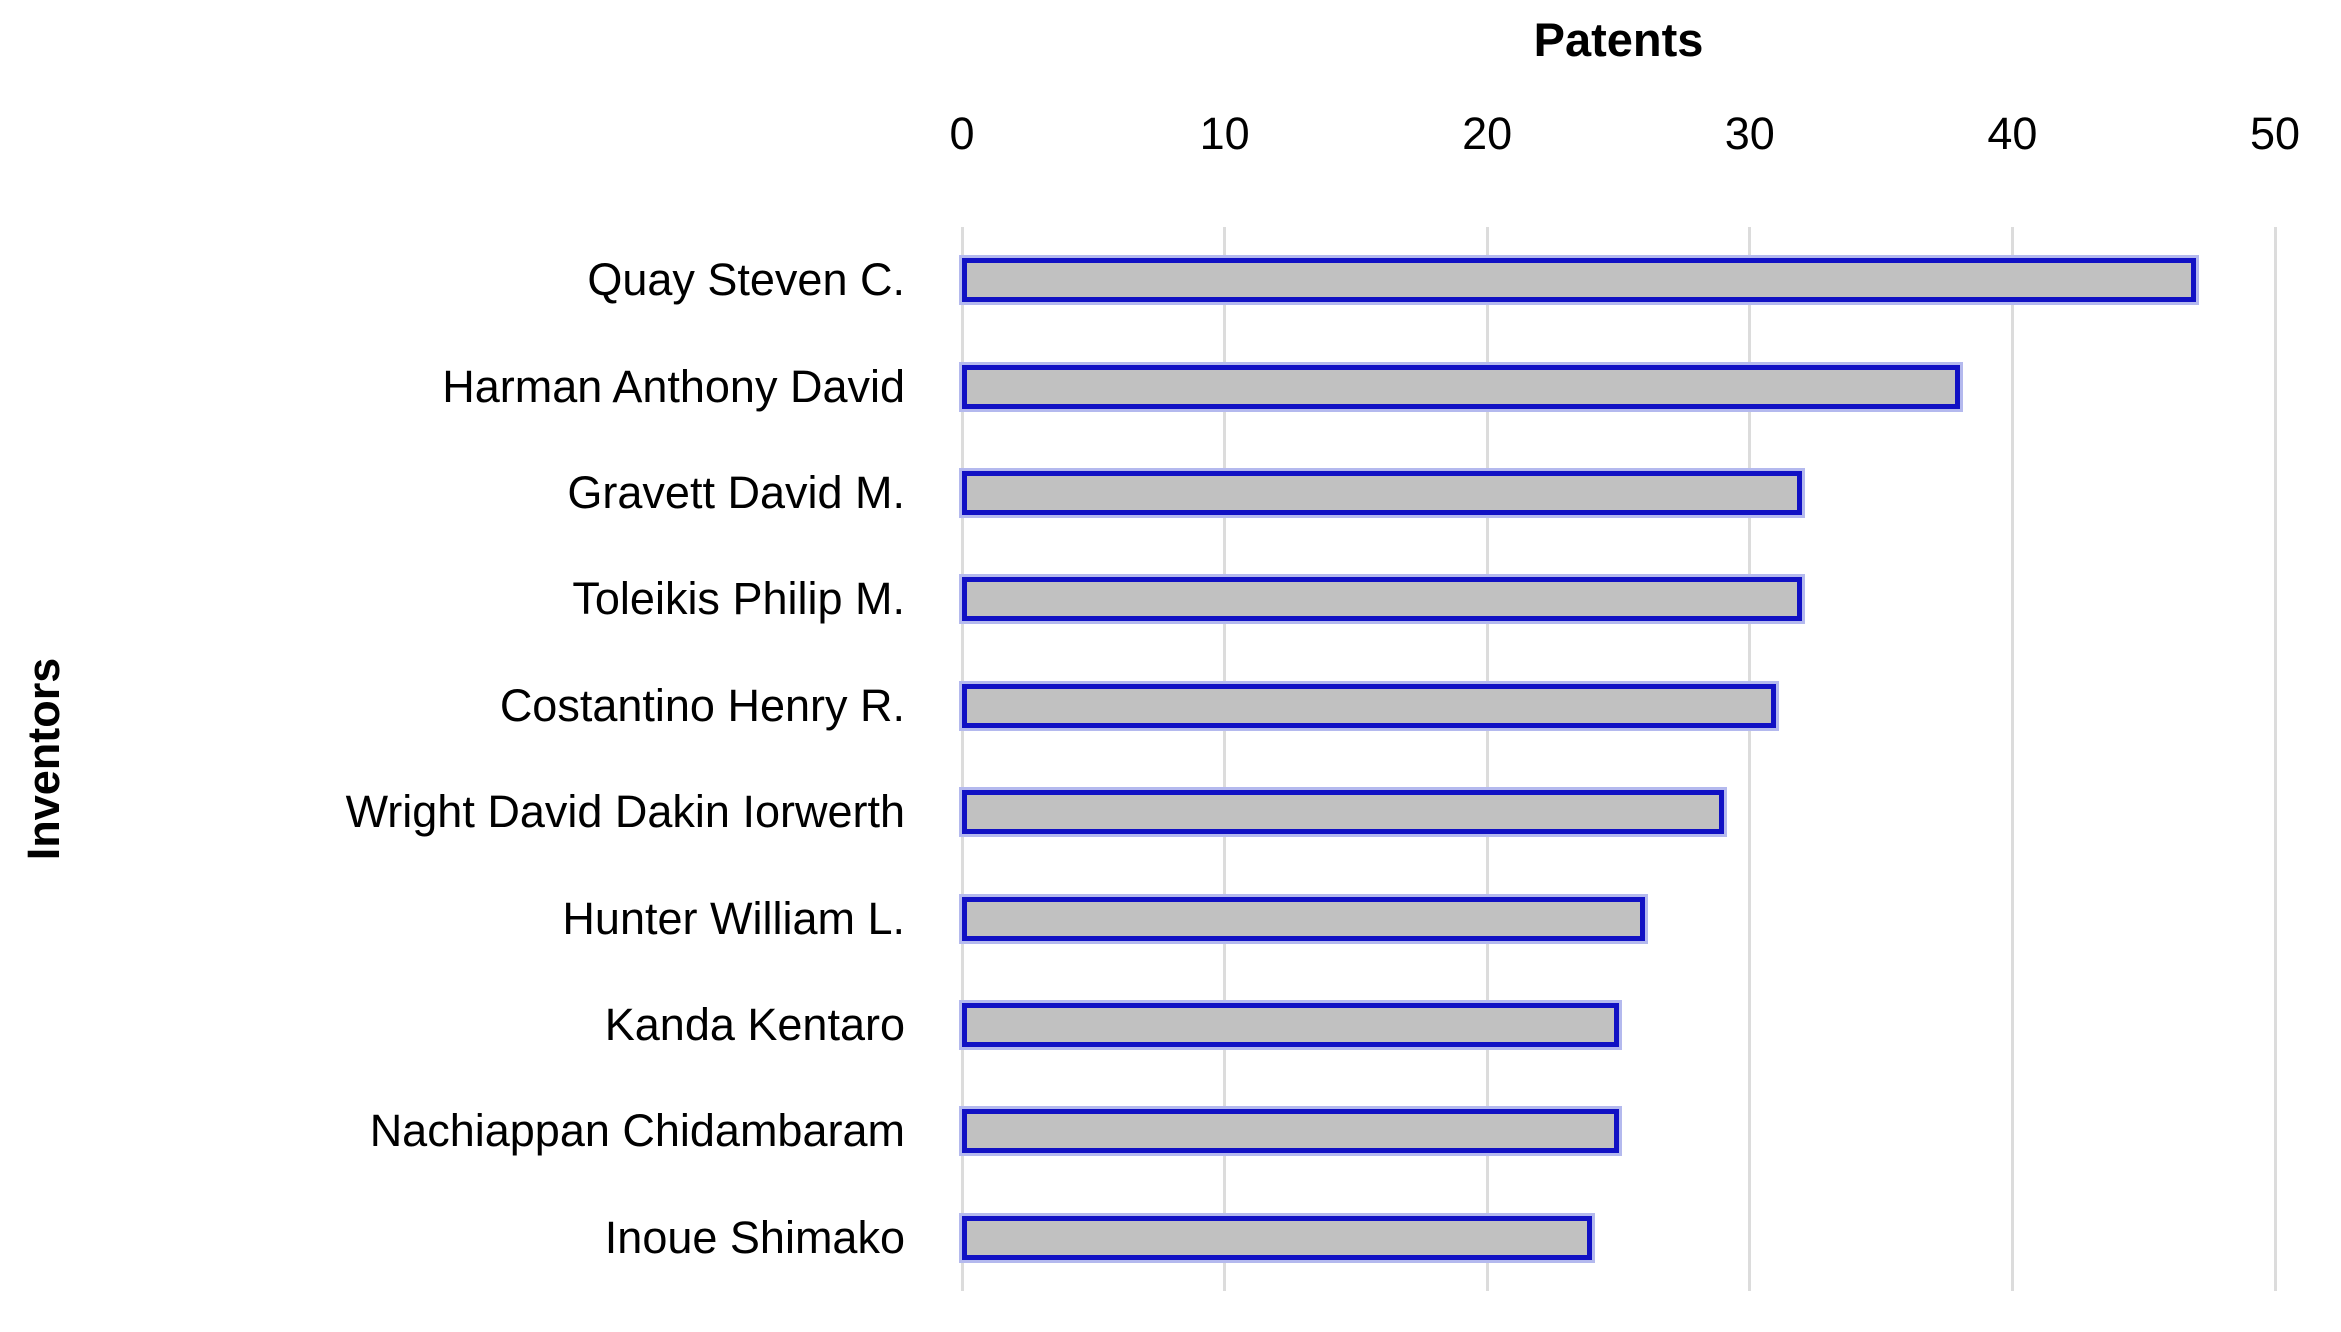 The width and height of the screenshot is (2341, 1332). What do you see at coordinates (625, 812) in the screenshot?
I see `category-label-5: Wright David Dakin Iorwerth` at bounding box center [625, 812].